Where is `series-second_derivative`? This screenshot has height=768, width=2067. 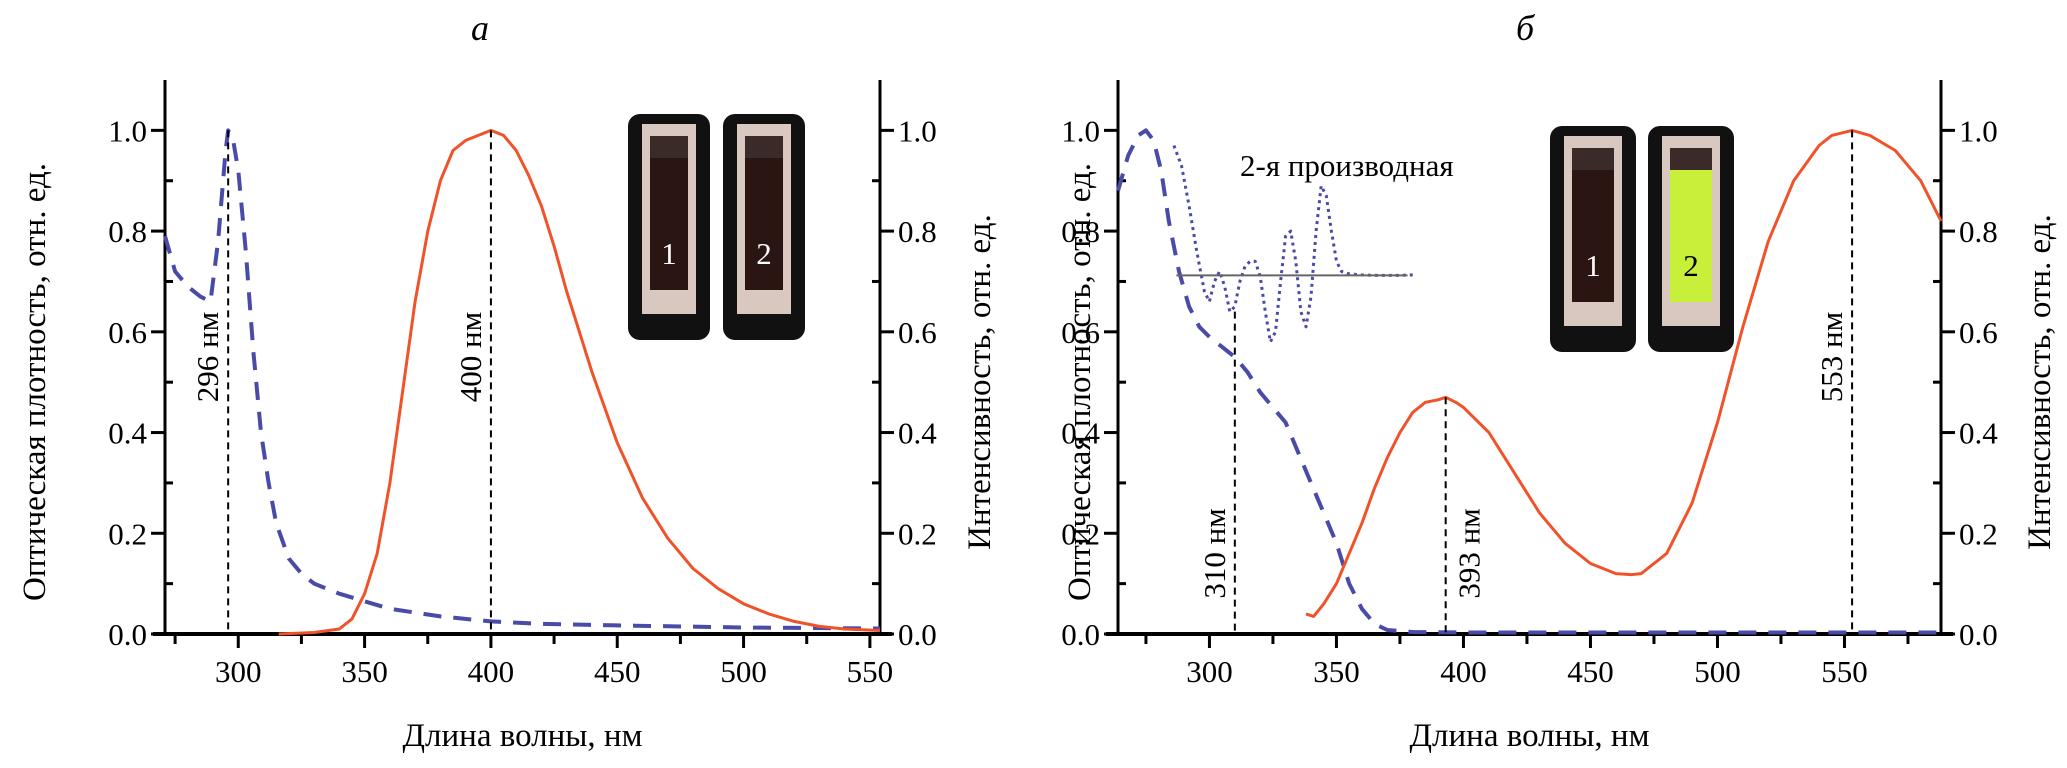
series-second_derivative is located at coordinates (1292, 244).